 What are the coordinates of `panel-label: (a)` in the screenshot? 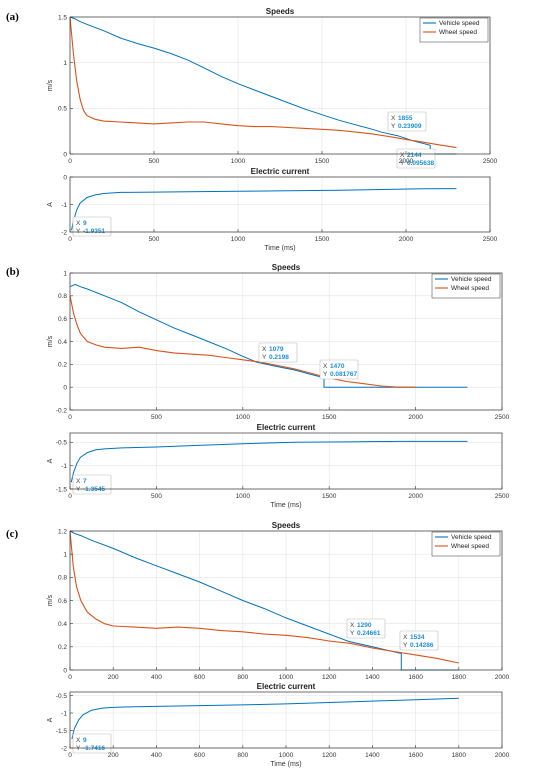 It's located at (12, 17).